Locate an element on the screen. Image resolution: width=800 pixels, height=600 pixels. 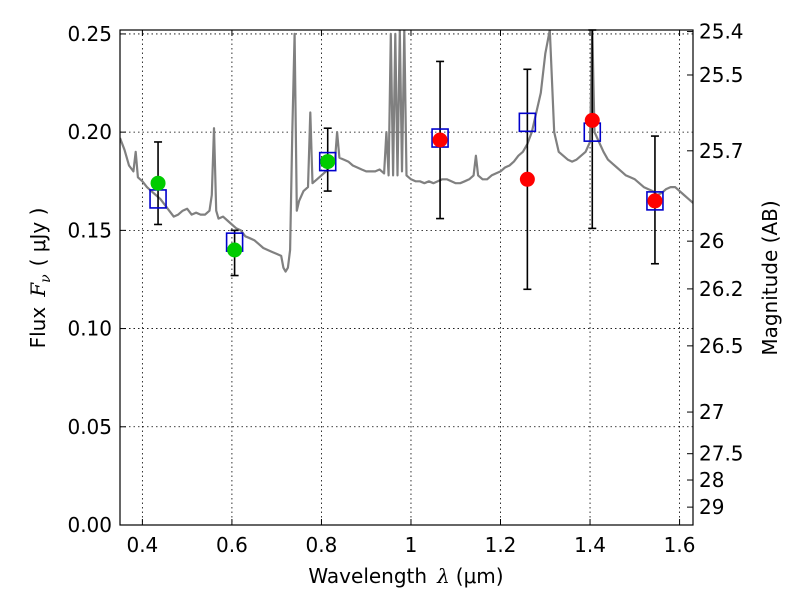
x-tick-label: 1.4 is located at coordinates (590, 545).